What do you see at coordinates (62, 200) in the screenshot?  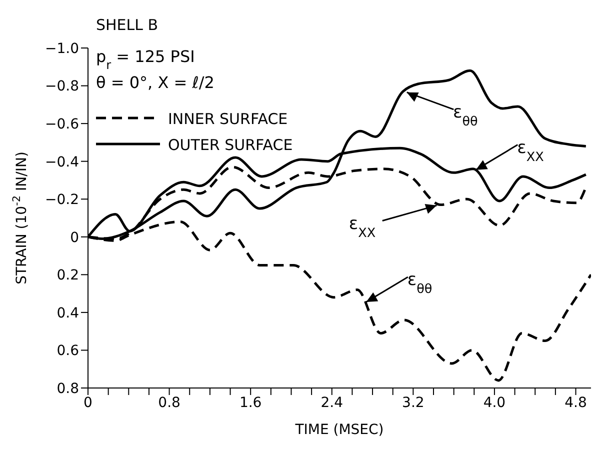 I see `y-tick-label: −0.2` at bounding box center [62, 200].